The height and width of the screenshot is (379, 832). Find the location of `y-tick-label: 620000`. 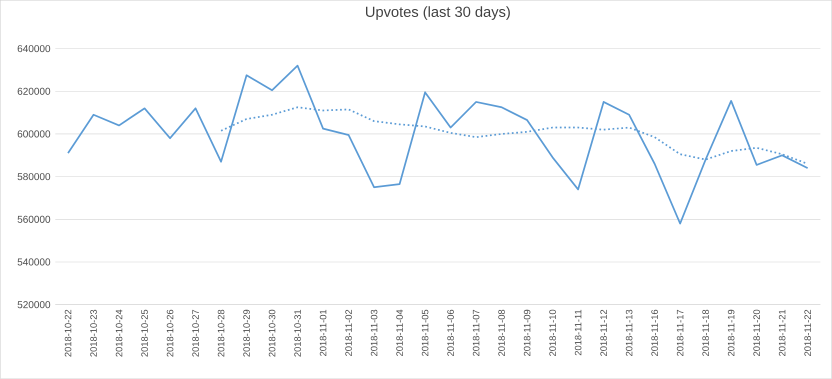

y-tick-label: 620000 is located at coordinates (34, 91).